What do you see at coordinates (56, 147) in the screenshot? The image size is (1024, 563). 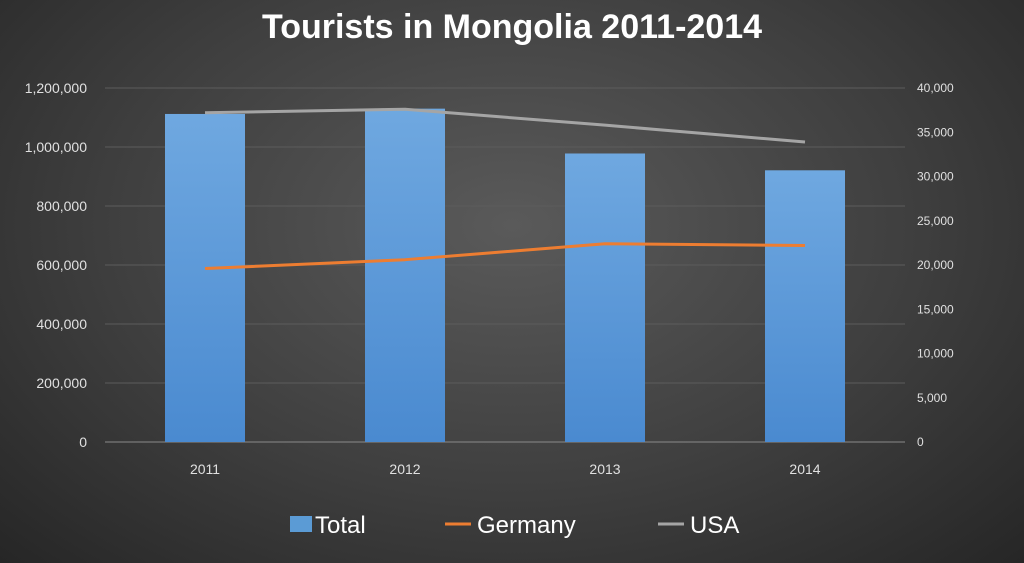 I see `y-left-tick-label: 1,000,000` at bounding box center [56, 147].